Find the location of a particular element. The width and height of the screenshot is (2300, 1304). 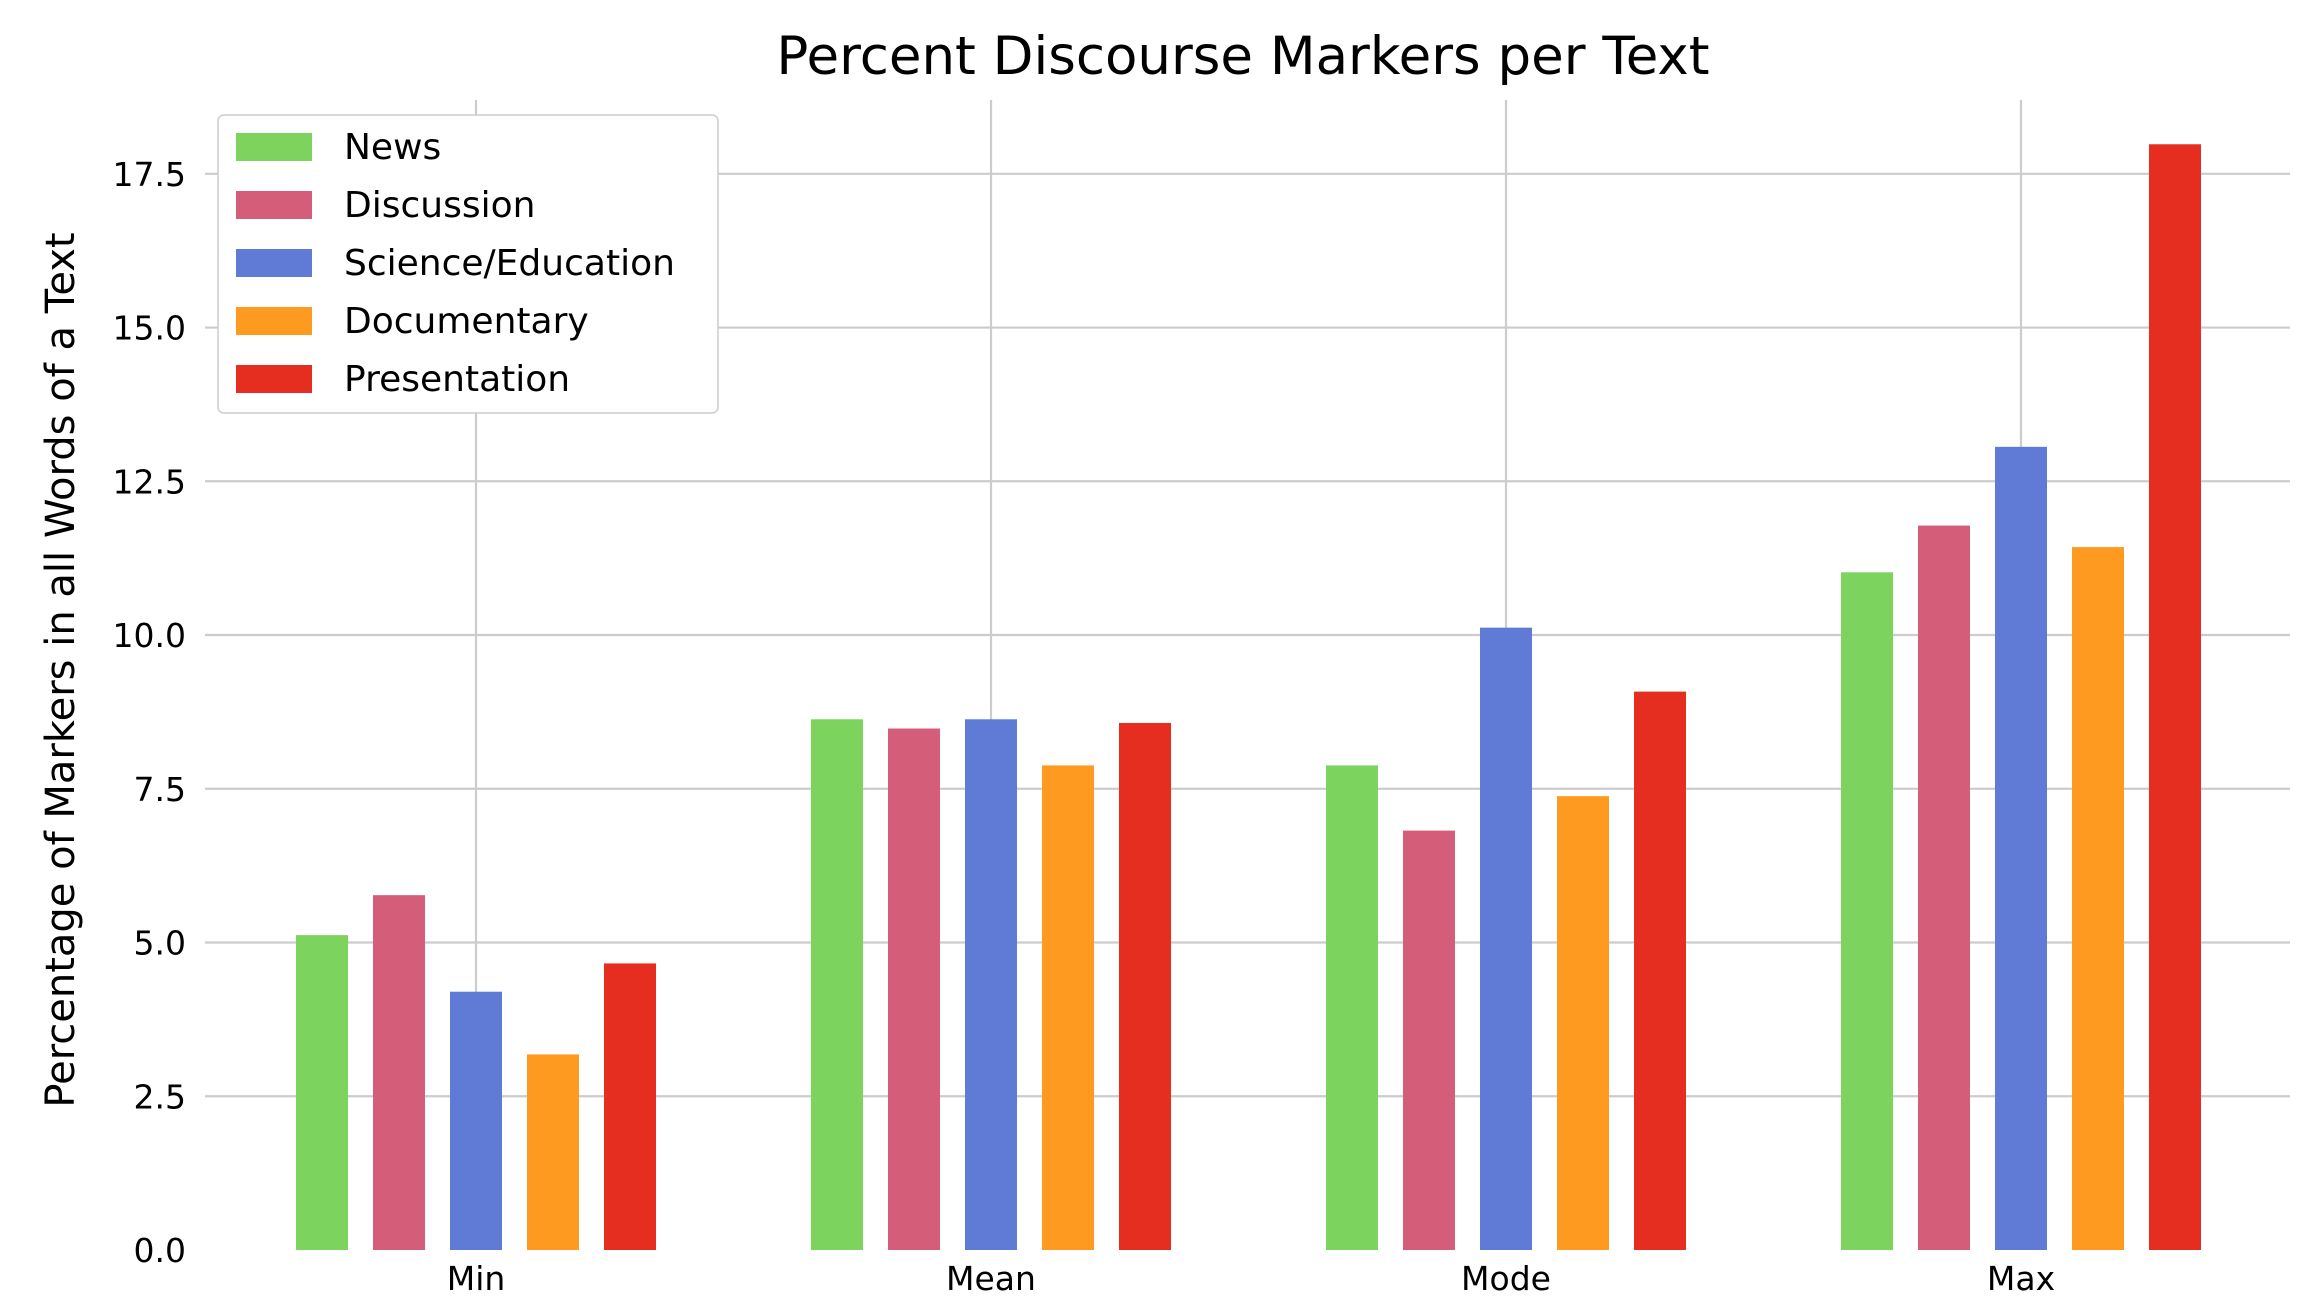

x-tick-label: Min is located at coordinates (476, 1278).